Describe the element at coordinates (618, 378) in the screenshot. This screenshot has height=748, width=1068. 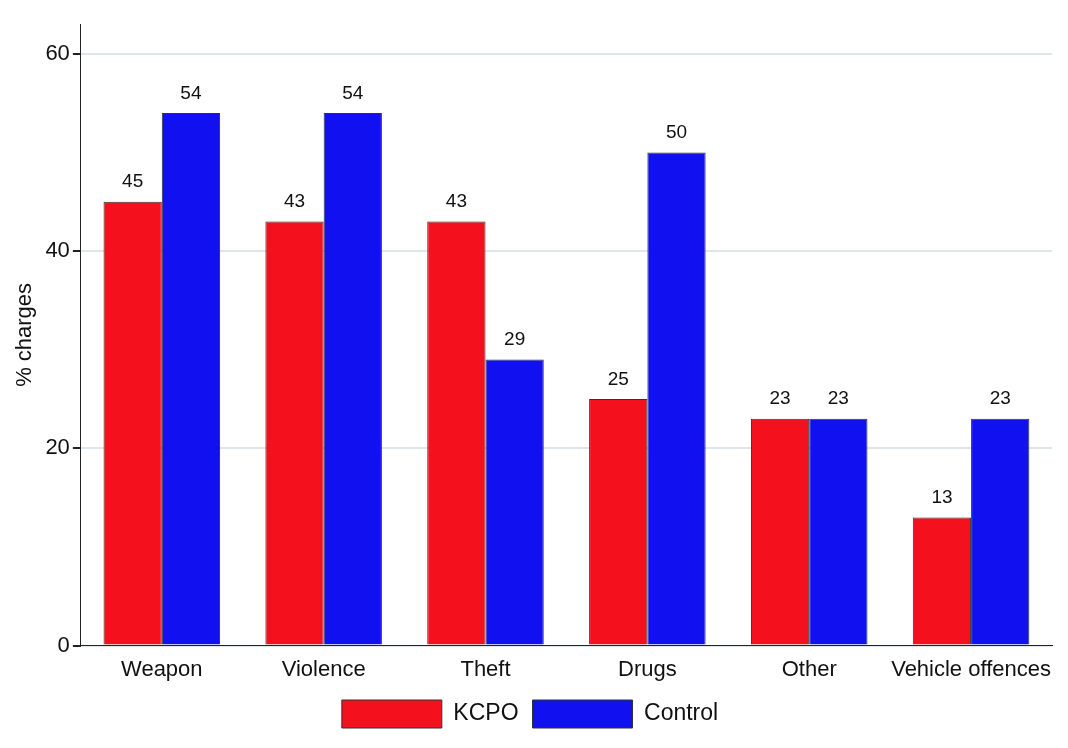
I see `data-label: 25` at that location.